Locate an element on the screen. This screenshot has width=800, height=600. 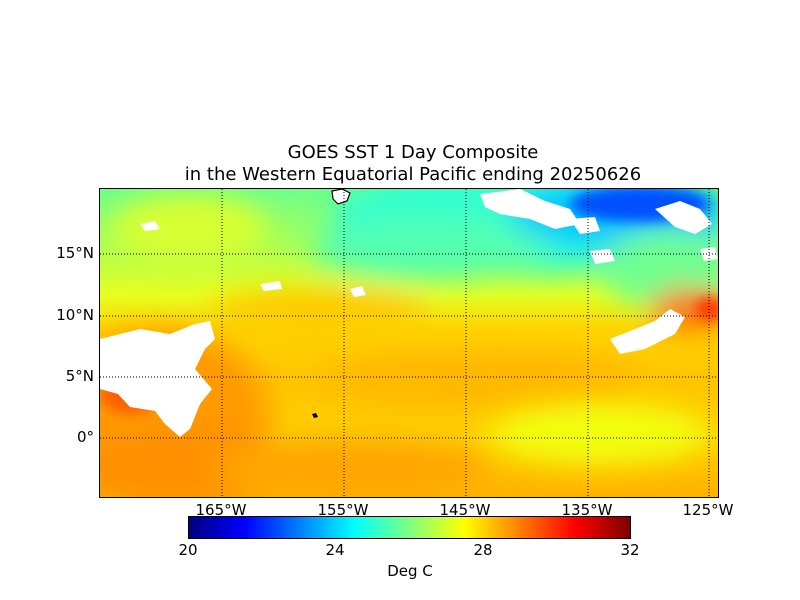
colorbar-tick: 24 is located at coordinates (335, 550).